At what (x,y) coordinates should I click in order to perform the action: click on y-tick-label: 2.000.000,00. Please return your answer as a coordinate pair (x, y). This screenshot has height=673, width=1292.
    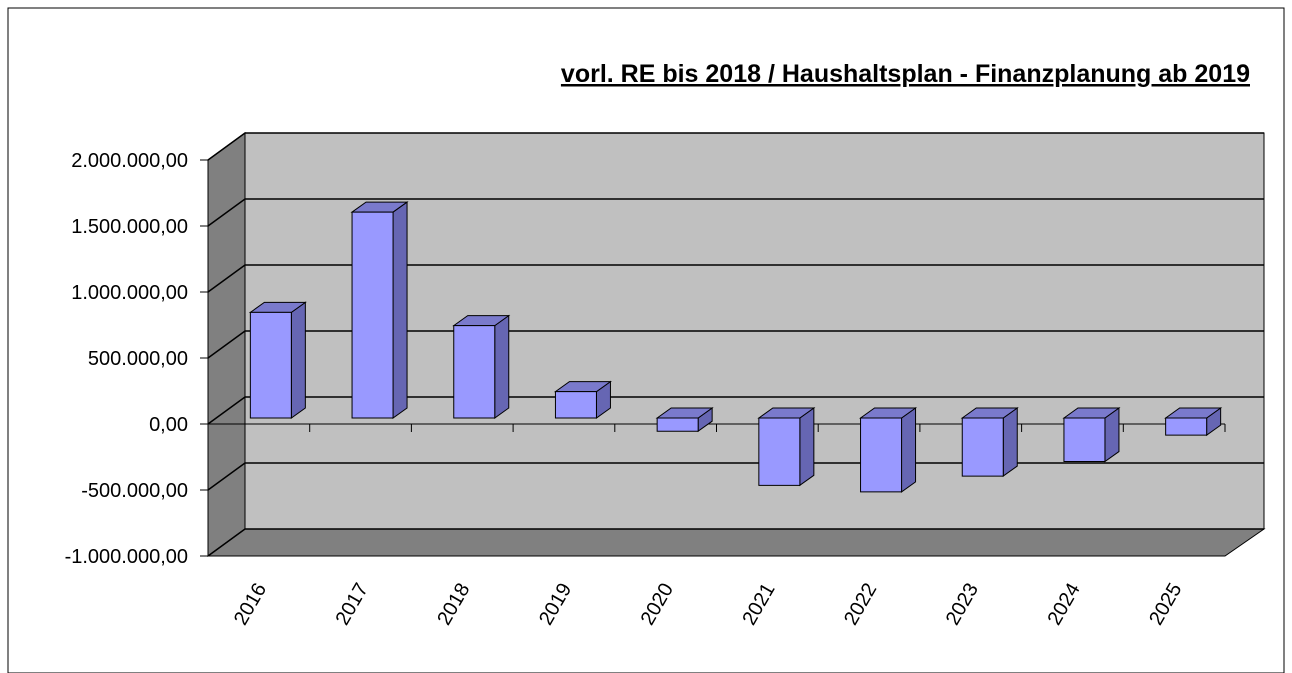
    Looking at the image, I should click on (129, 161).